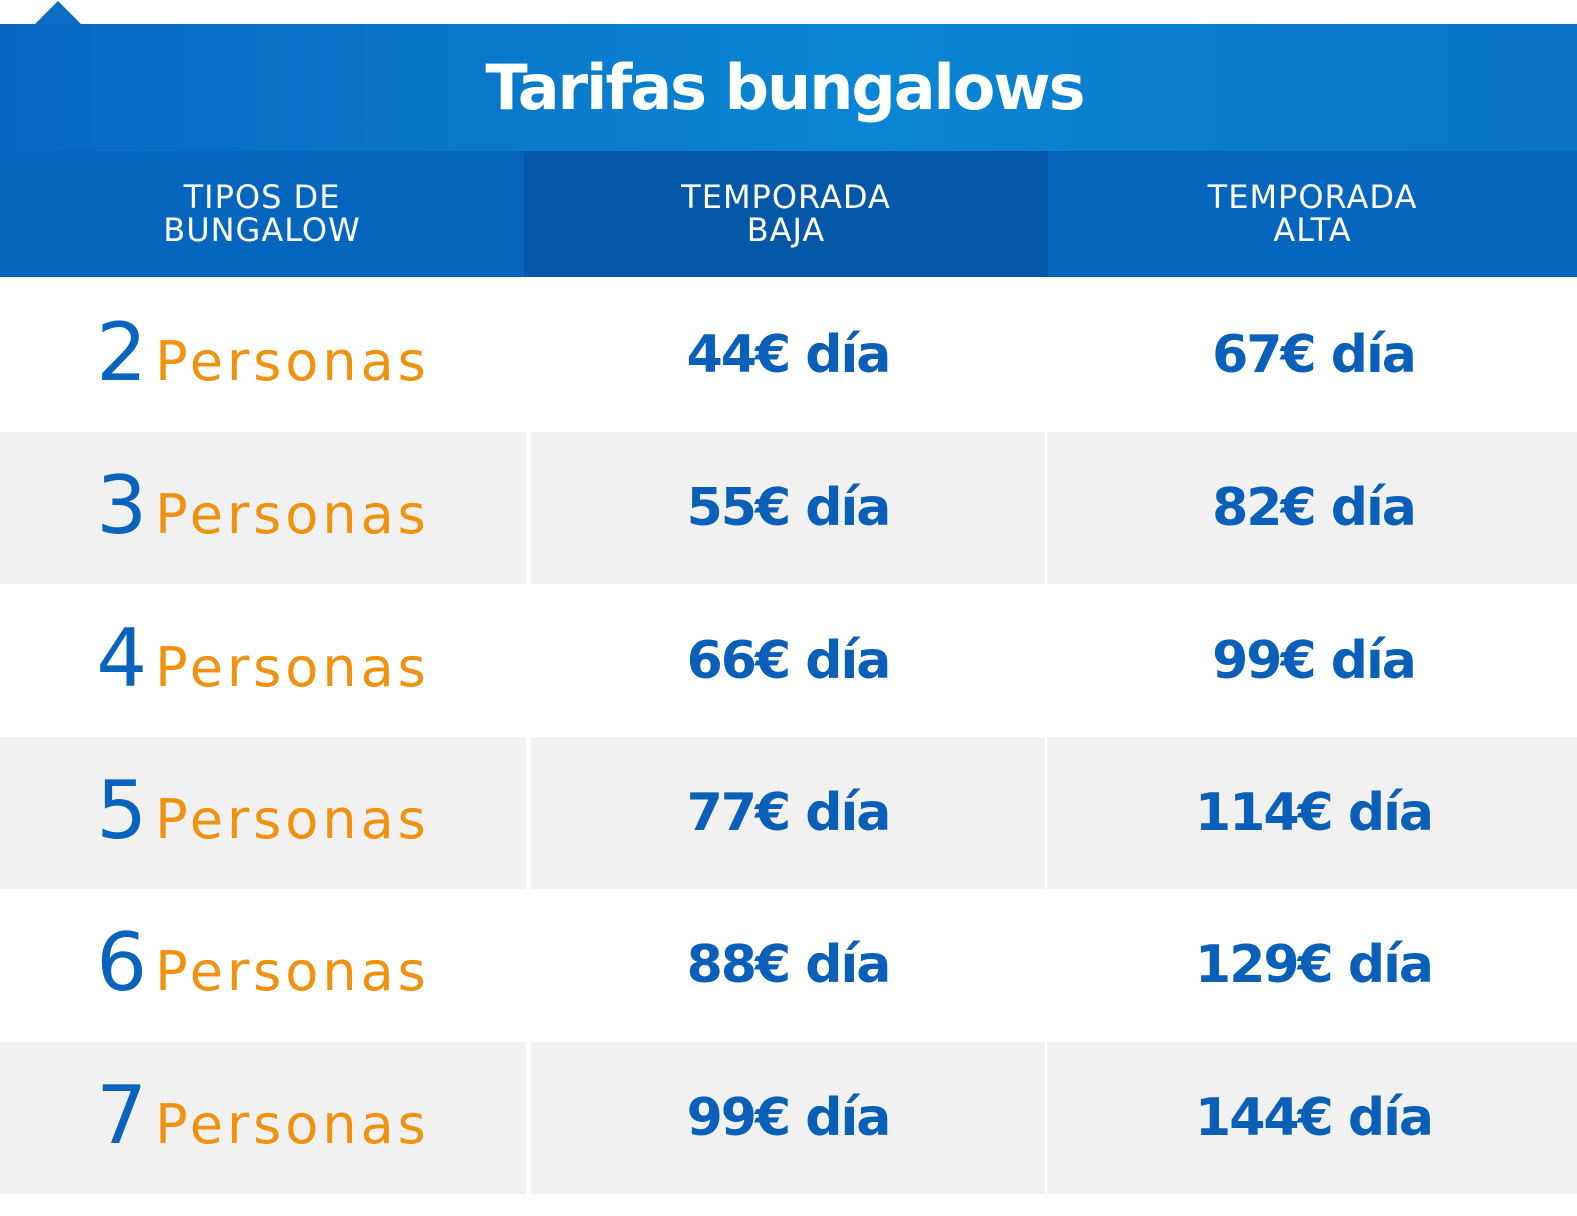  Describe the element at coordinates (122, 962) in the screenshot. I see `persons-count: 6` at that location.